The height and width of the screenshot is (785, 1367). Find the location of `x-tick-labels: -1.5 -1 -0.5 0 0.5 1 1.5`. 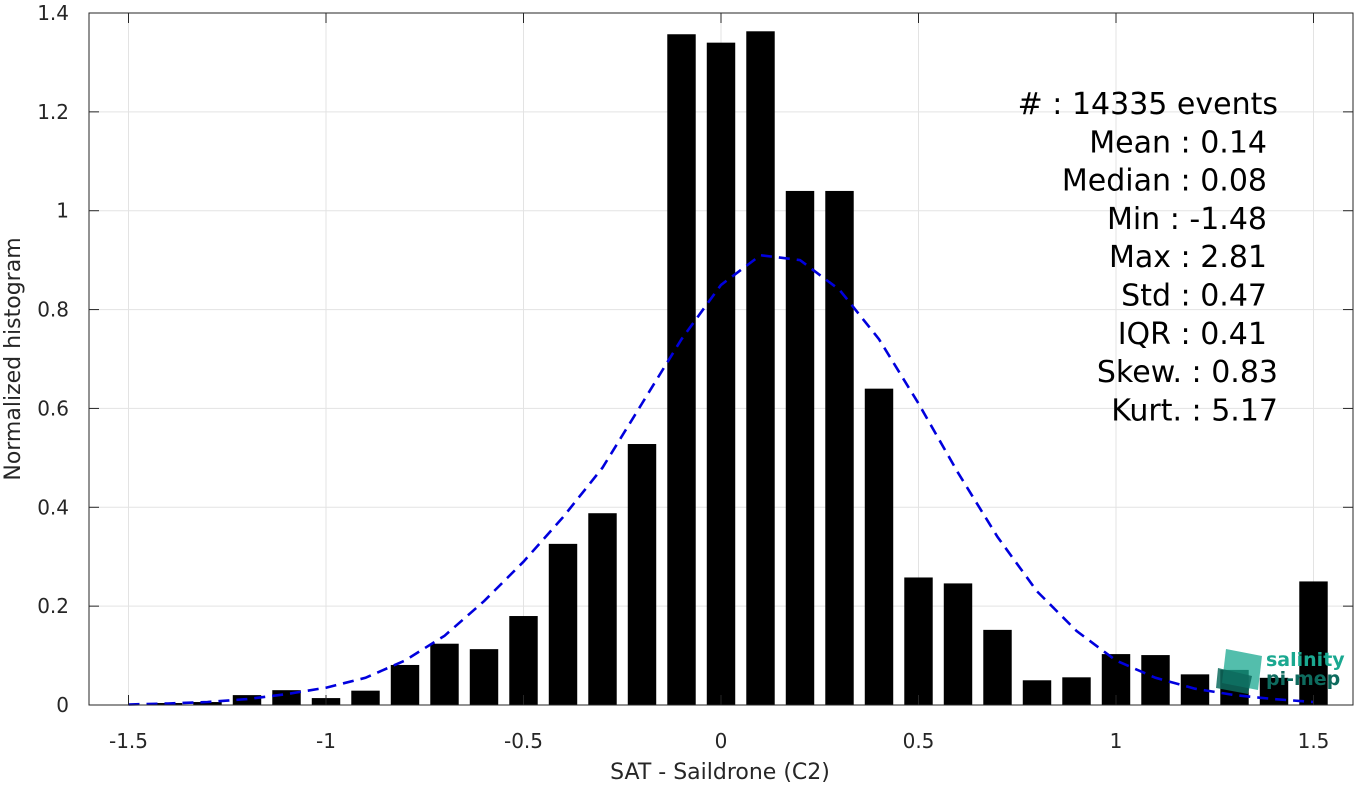

x-tick-labels: -1.5 -1 -0.5 0 0.5 1 1.5 is located at coordinates (719, 741).